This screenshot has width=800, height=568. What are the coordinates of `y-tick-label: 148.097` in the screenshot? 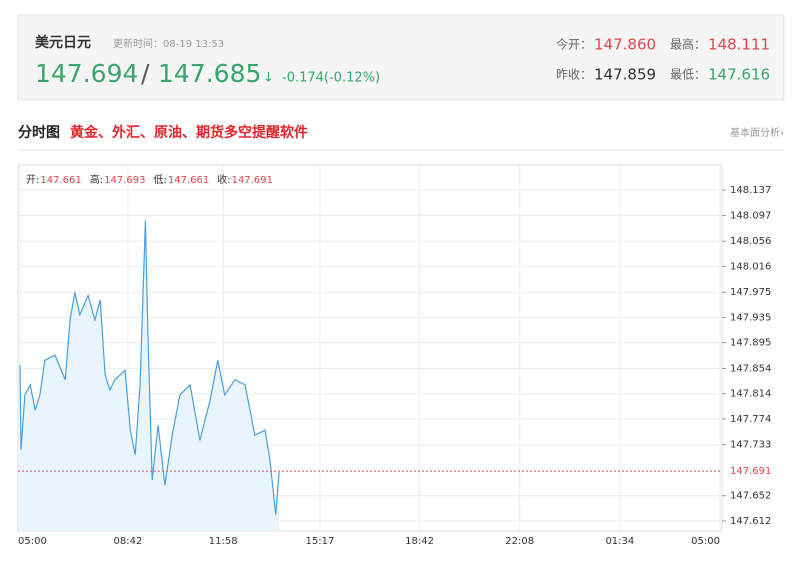 It's located at (750, 215).